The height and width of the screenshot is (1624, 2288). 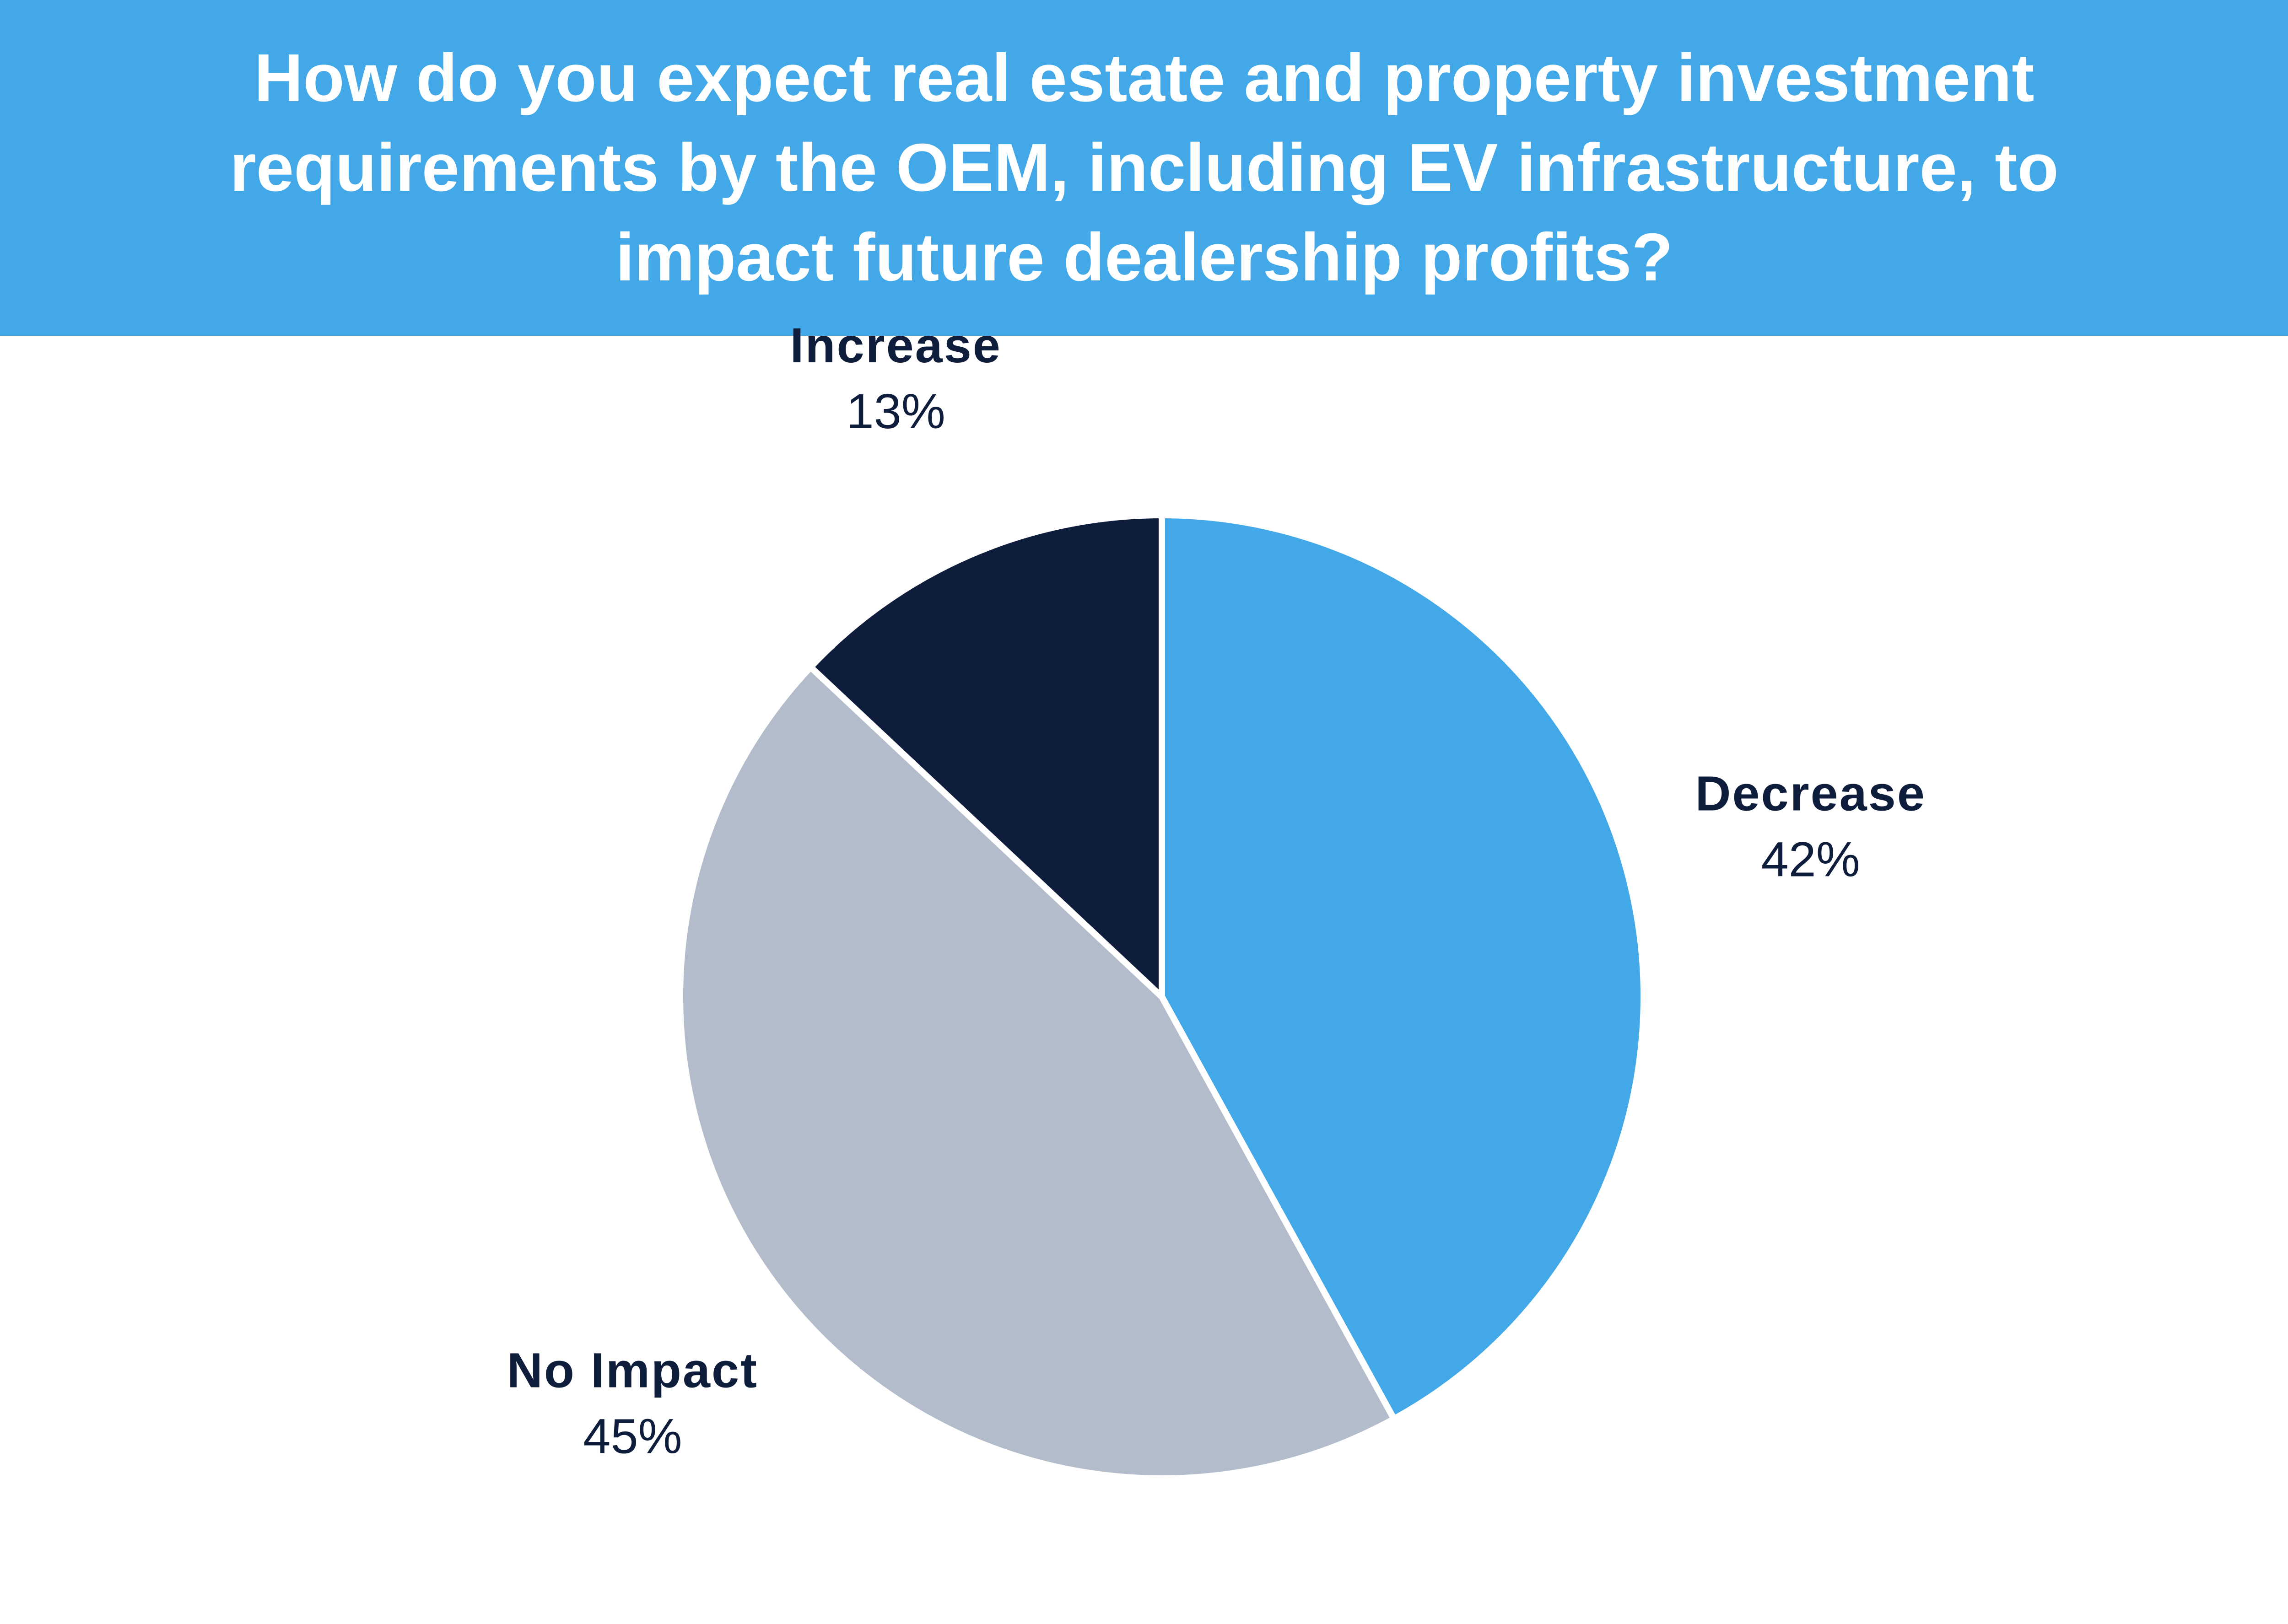 What do you see at coordinates (1810, 859) in the screenshot?
I see `slice-value-label: 42%` at bounding box center [1810, 859].